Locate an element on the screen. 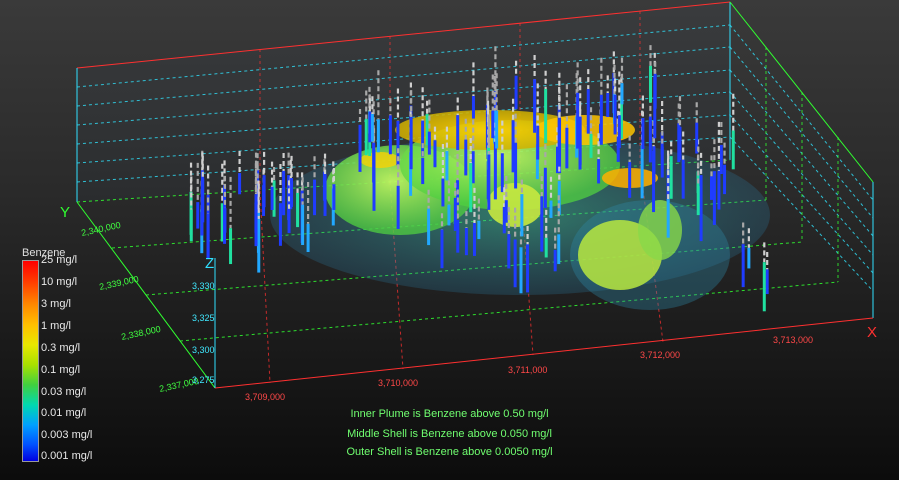 This screenshot has width=899, height=480. legend-label: 10 mg/l is located at coordinates (59, 282).